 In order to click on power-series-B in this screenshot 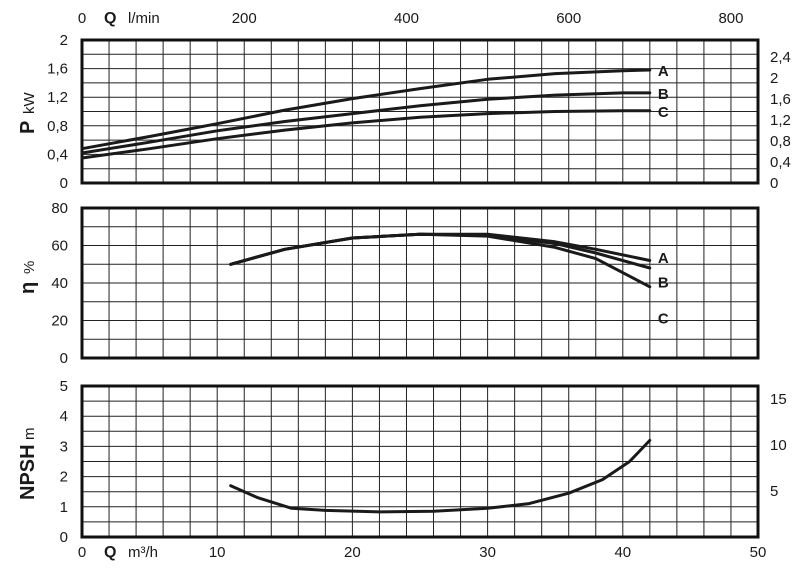, I will do `click(366, 123)`.